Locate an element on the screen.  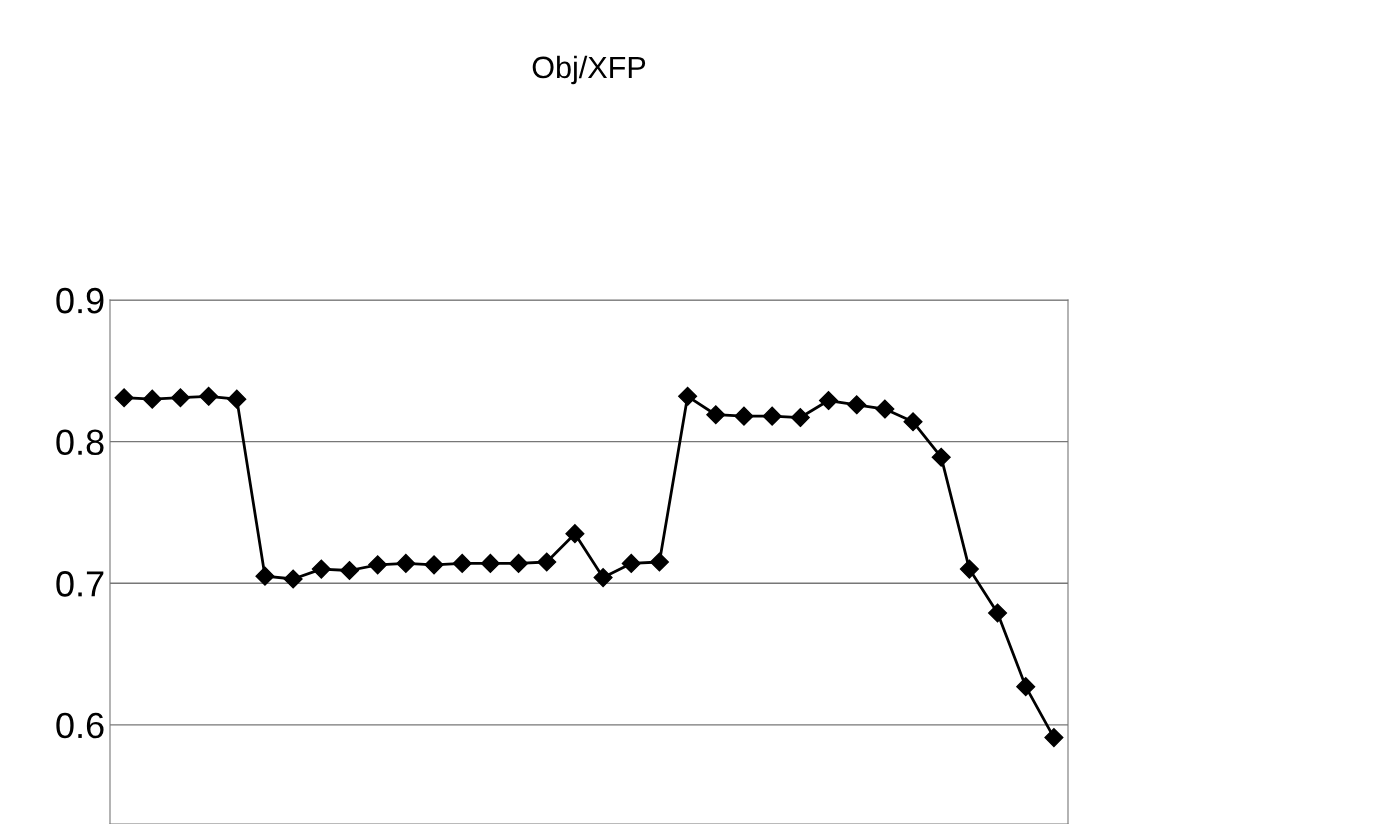
y-tick-label: 0.8 is located at coordinates (80, 442).